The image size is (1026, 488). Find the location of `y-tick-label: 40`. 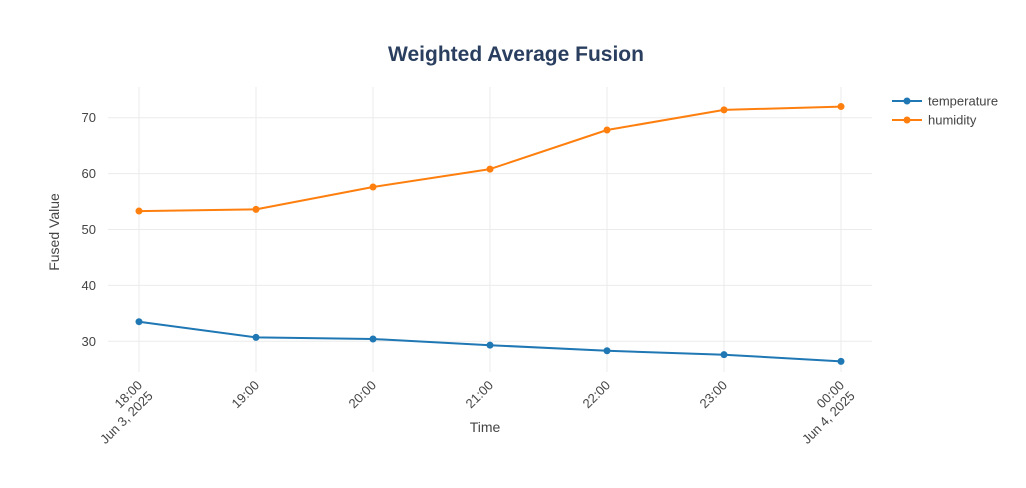

y-tick-label: 40 is located at coordinates (89, 285).